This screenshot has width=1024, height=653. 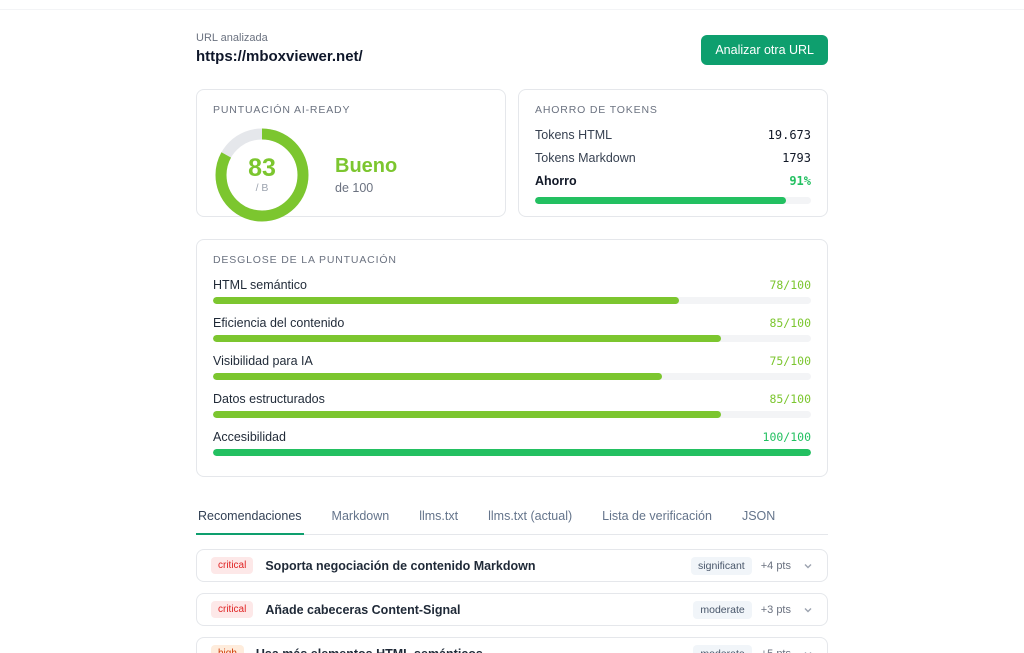 I want to click on points-label: +4 pts, so click(x=775, y=565).